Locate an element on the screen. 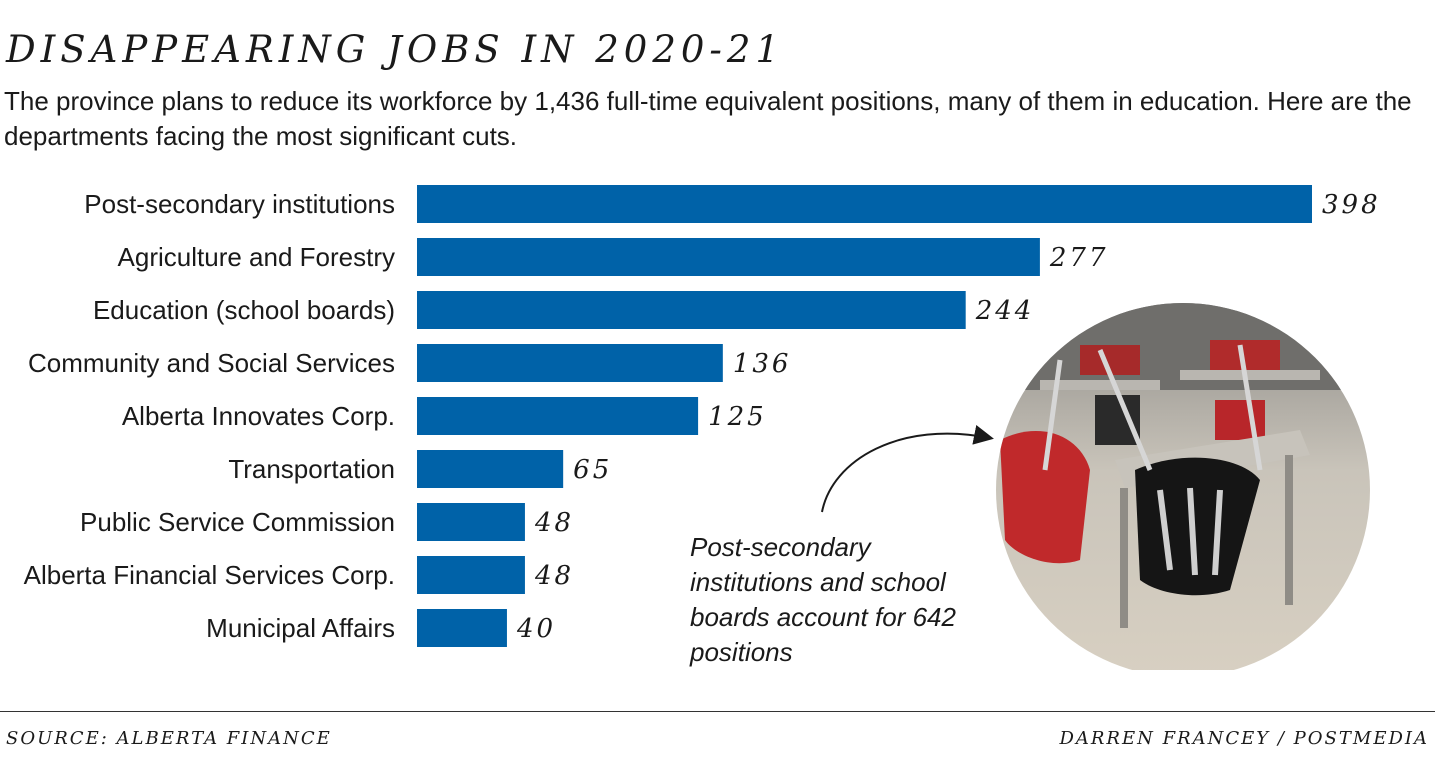  value-label: 125 is located at coordinates (737, 417).